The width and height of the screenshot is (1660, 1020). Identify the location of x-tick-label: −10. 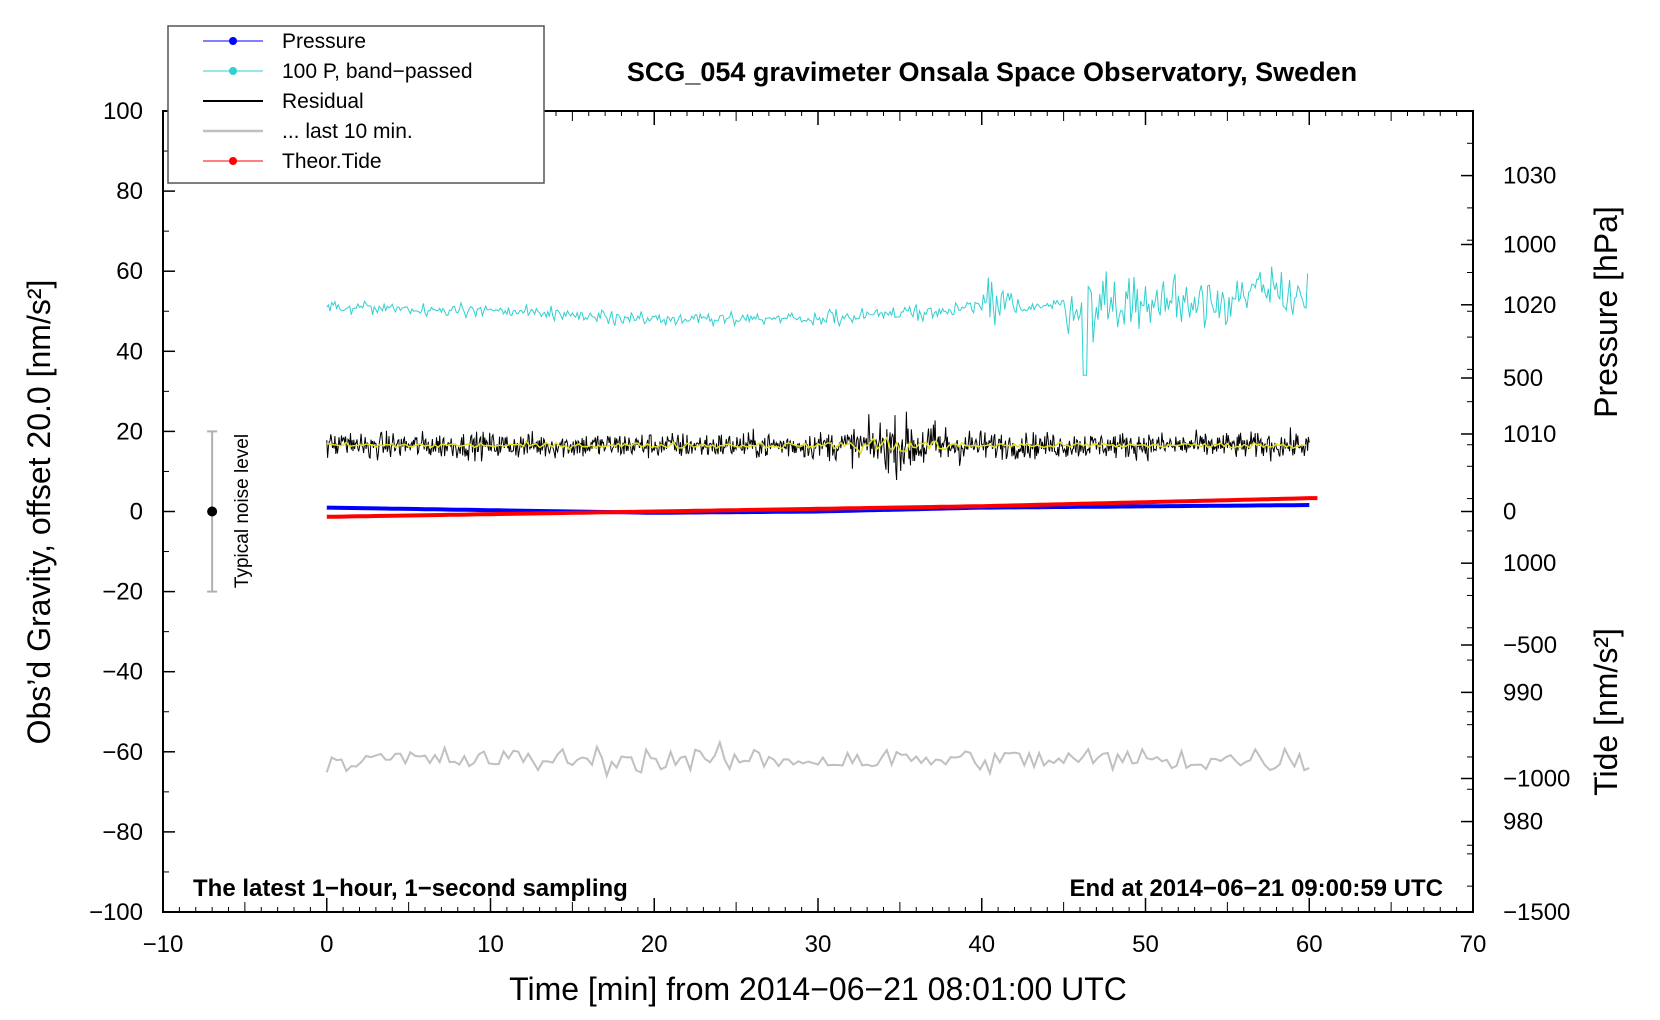
(163, 944).